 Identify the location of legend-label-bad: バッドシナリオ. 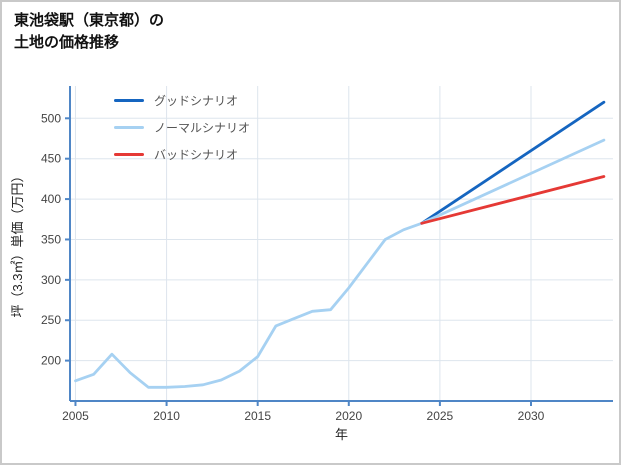
(196, 155).